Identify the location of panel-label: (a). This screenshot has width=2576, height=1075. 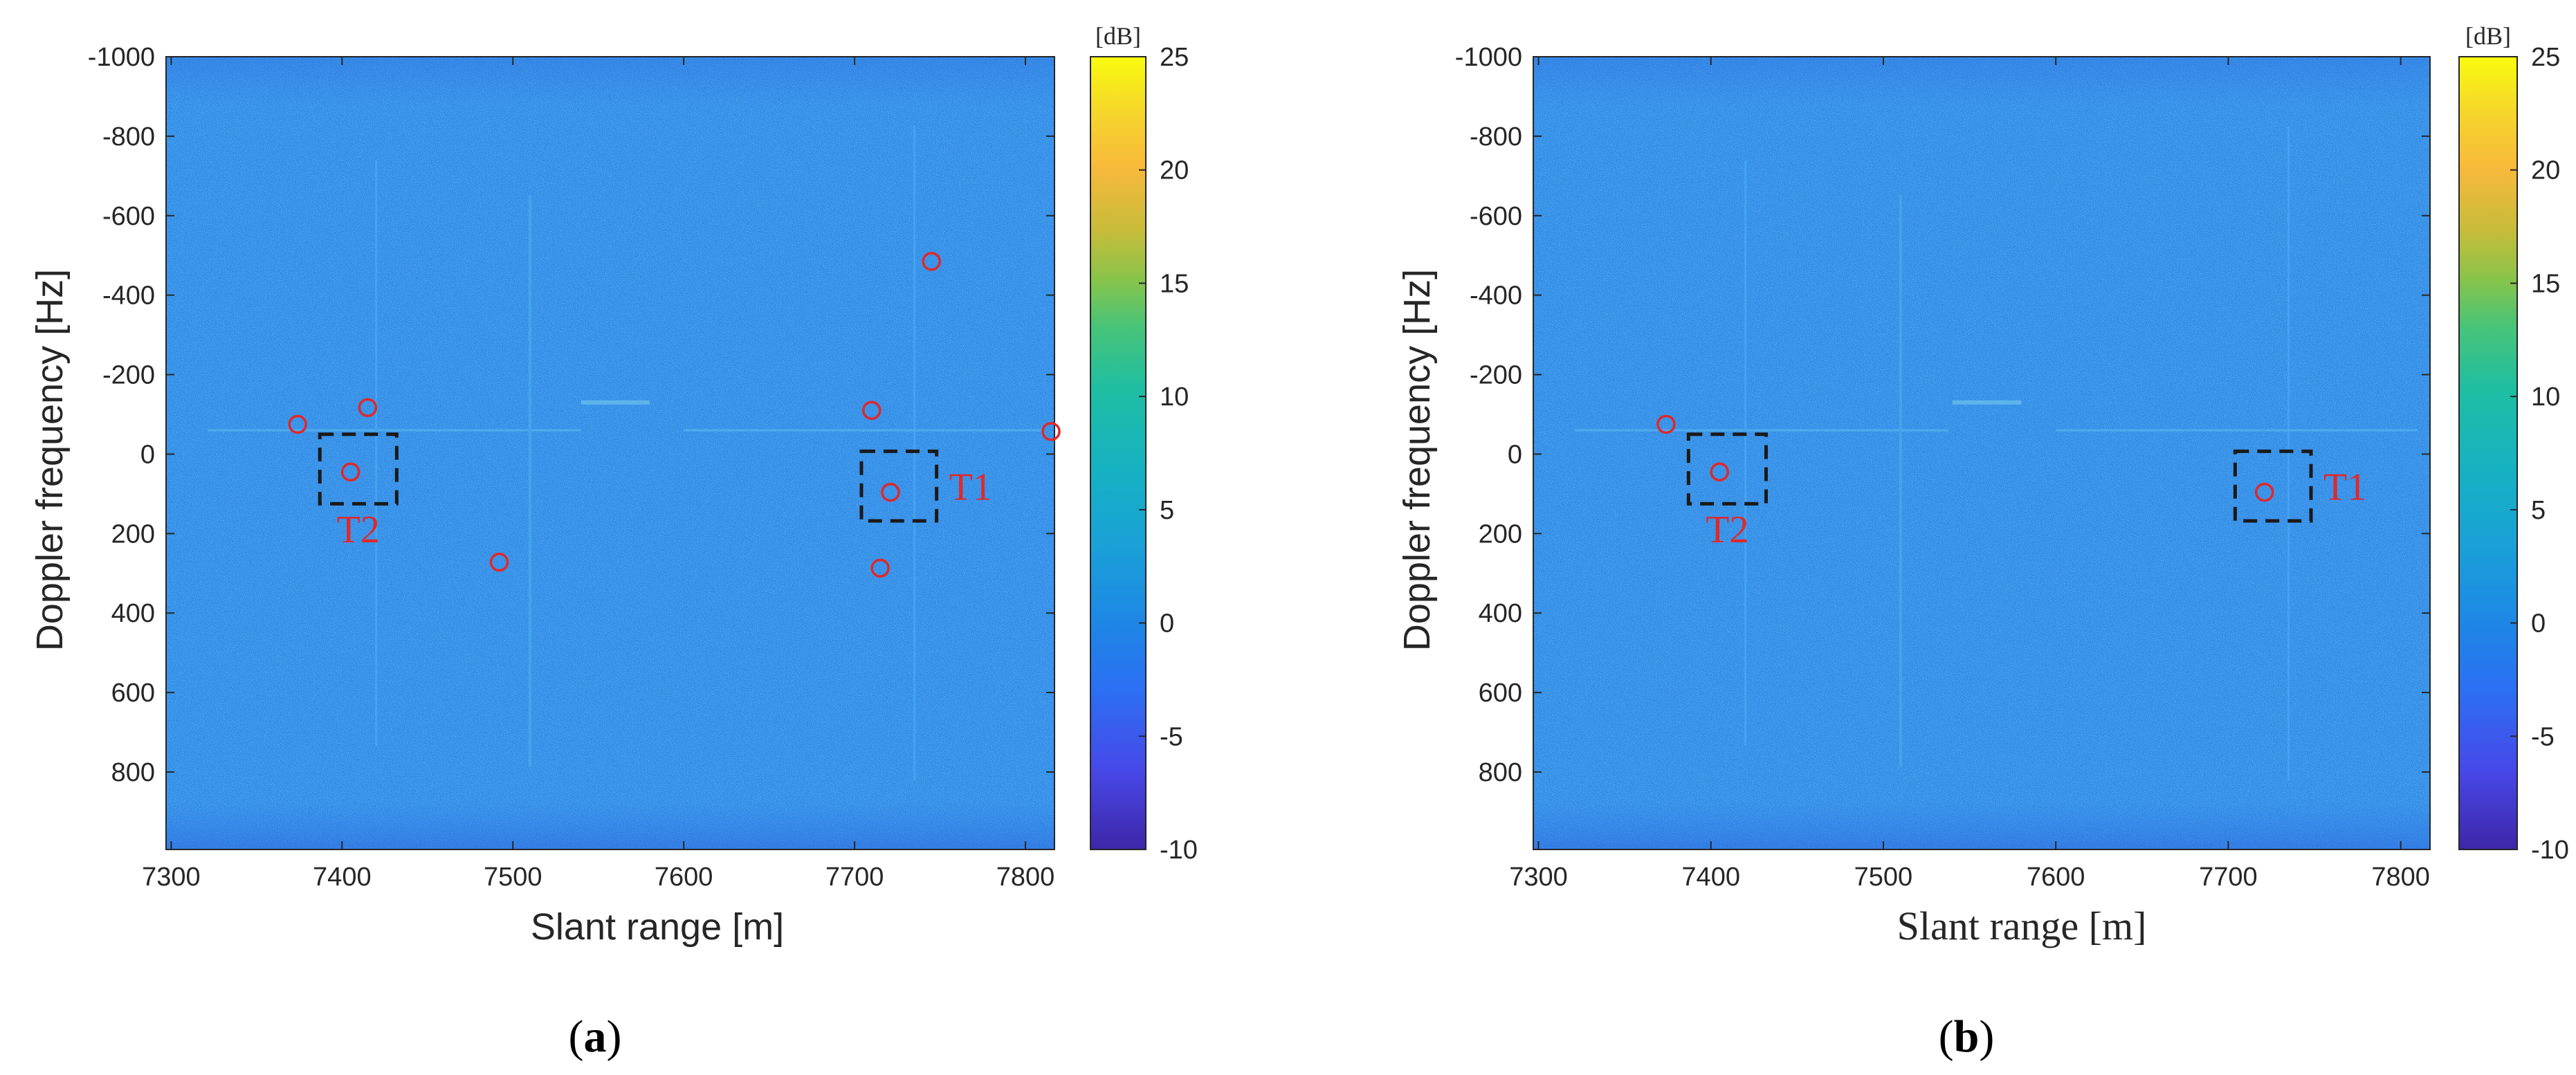
(596, 1036).